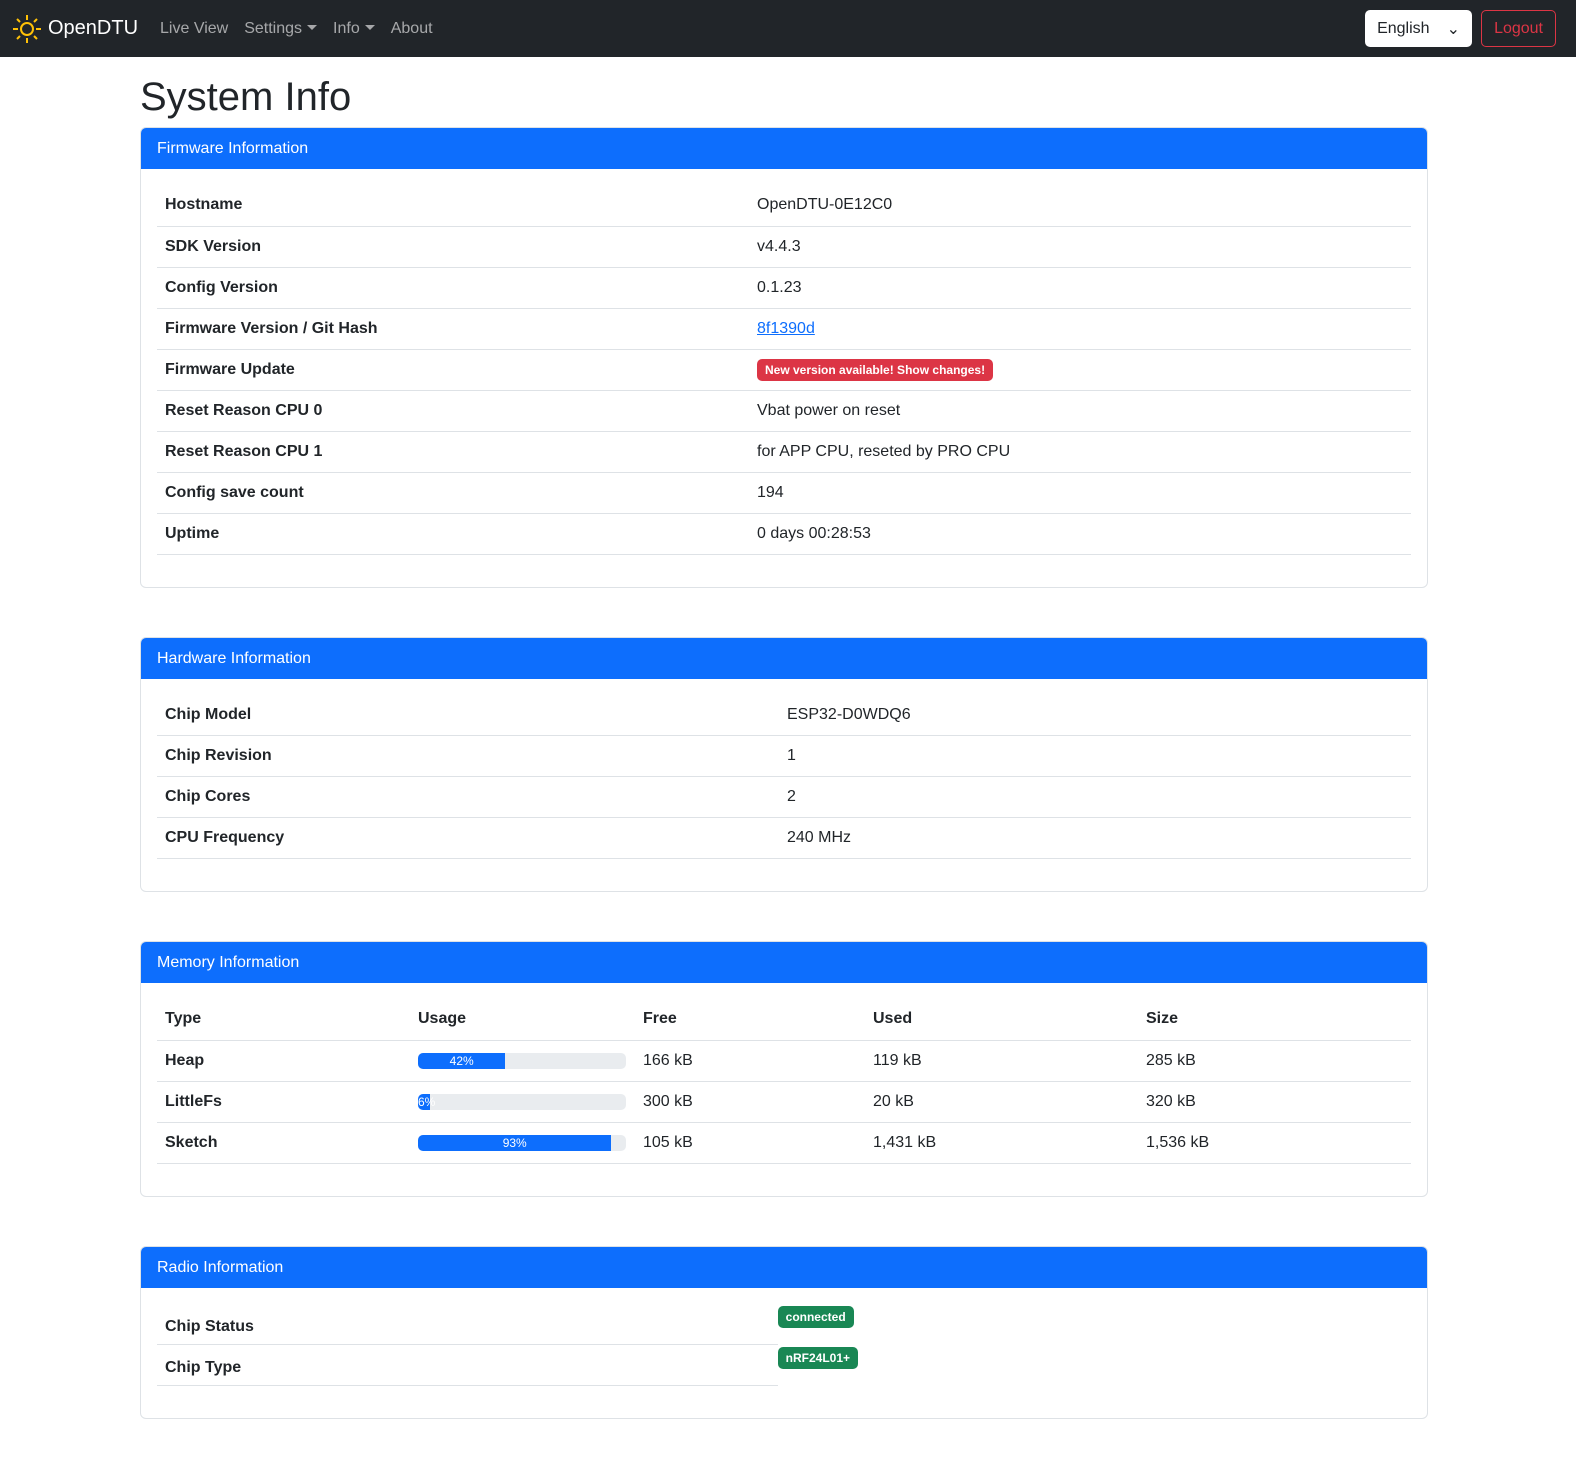  I want to click on chevron-down-icon: ⌄, so click(1453, 29).